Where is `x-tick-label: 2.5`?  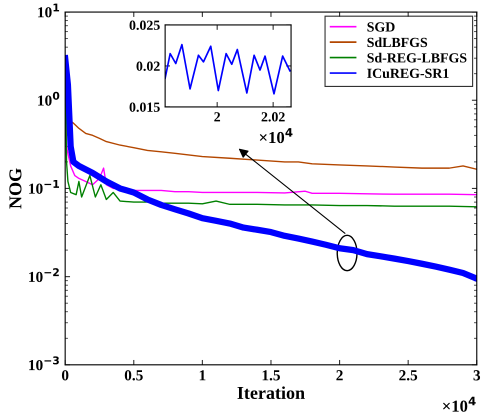 x-tick-label: 2.5 is located at coordinates (408, 375).